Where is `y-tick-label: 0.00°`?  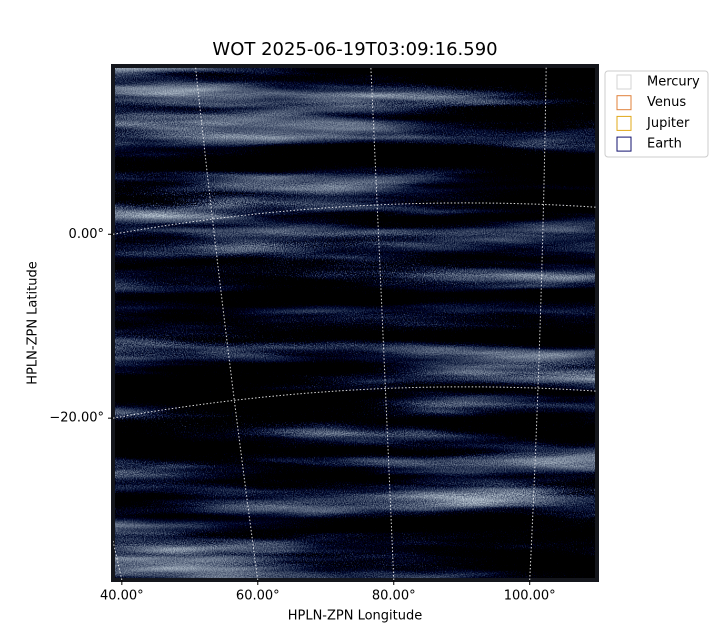 y-tick-label: 0.00° is located at coordinates (86, 234).